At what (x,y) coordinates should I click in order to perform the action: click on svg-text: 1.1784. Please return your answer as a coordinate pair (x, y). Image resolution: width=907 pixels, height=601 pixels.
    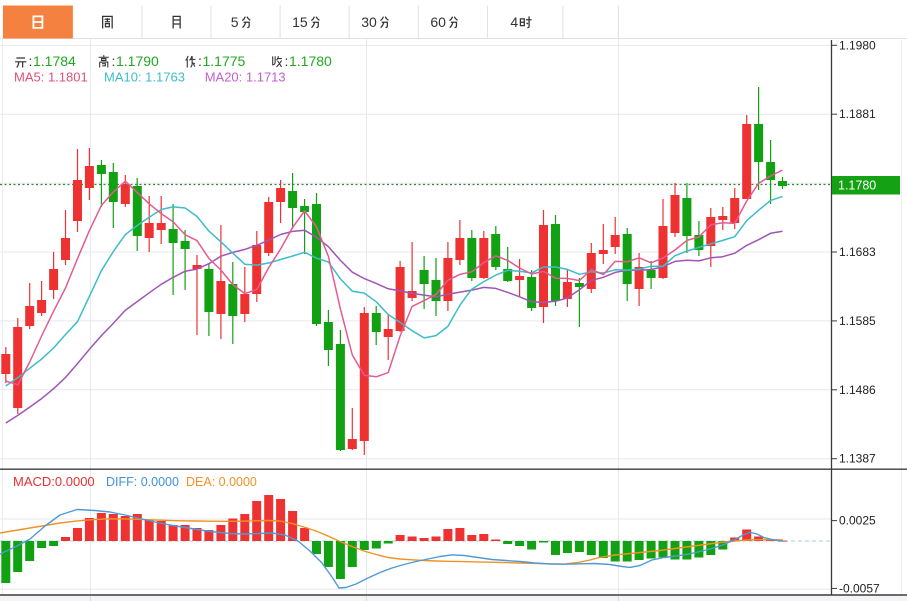
    Looking at the image, I should click on (54, 61).